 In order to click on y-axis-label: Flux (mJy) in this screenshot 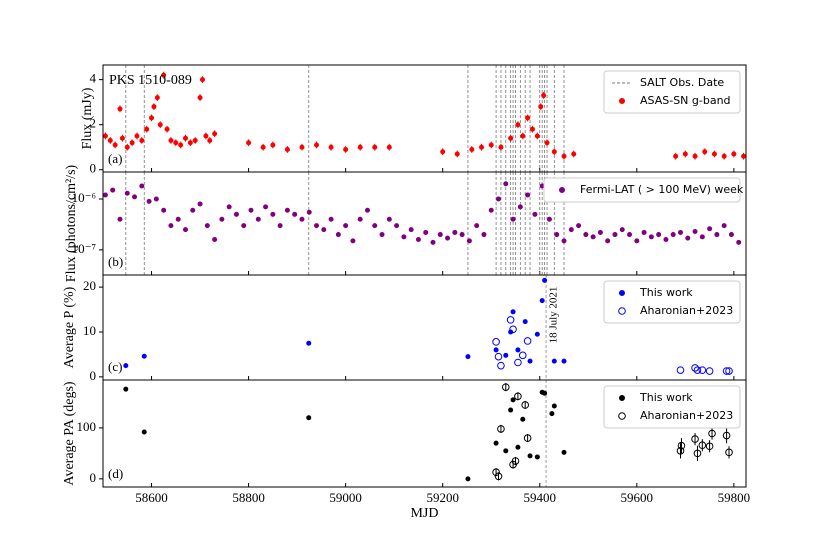, I will do `click(87, 118)`.